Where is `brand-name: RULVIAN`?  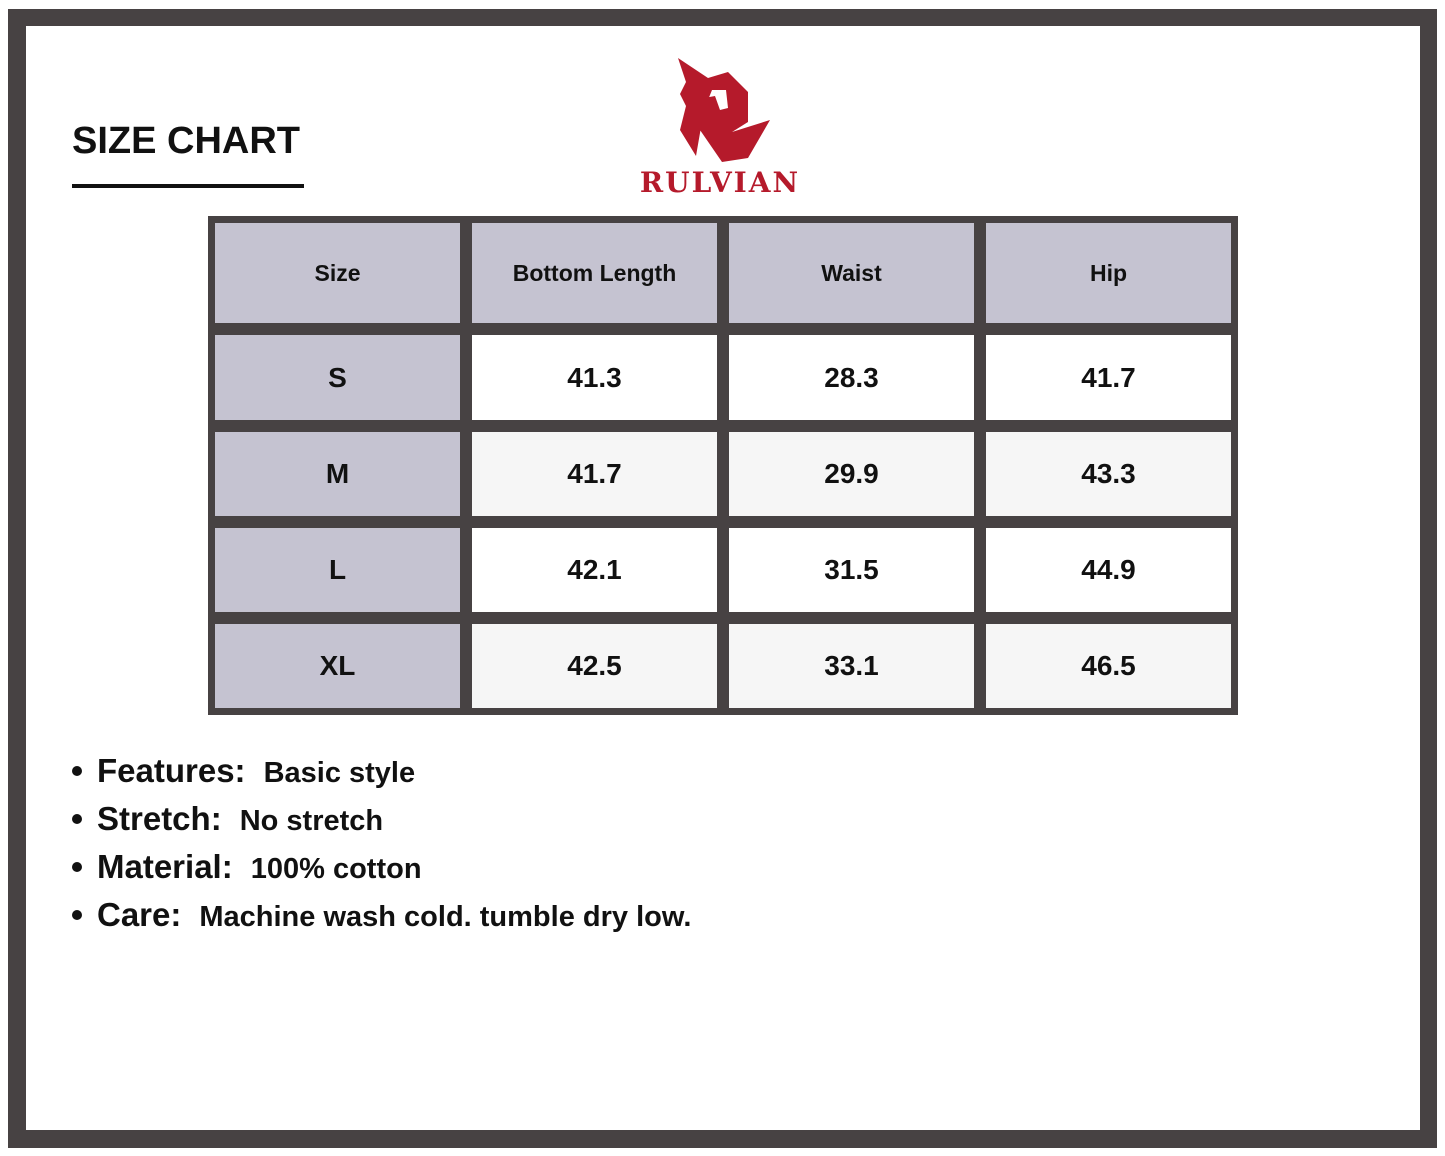 brand-name: RULVIAN is located at coordinates (720, 182).